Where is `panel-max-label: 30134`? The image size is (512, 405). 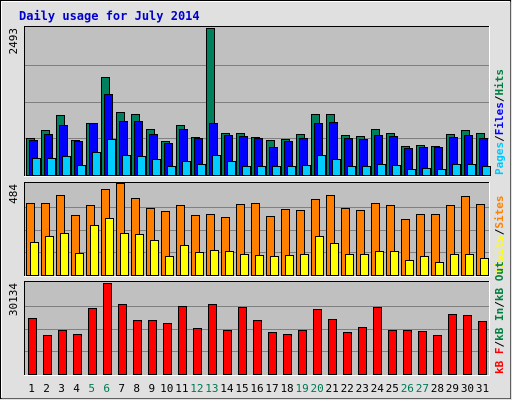
panel-max-label: 30134 is located at coordinates (13, 299).